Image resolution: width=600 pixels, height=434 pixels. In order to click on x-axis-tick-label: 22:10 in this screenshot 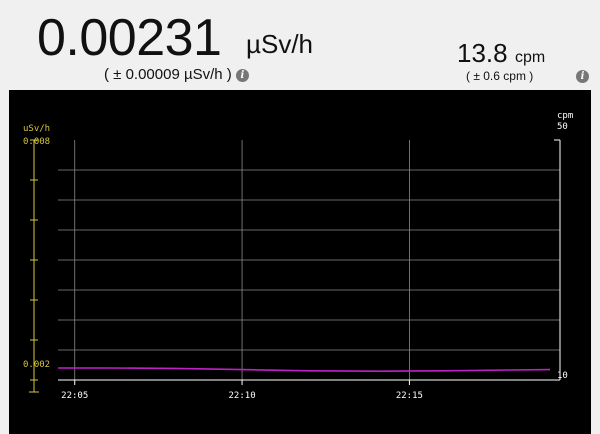, I will do `click(242, 396)`.